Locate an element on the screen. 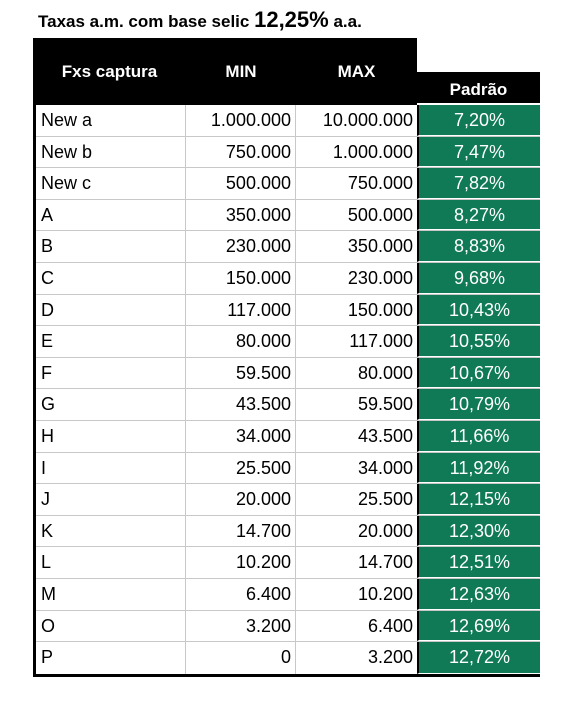 This screenshot has height=707, width=574. table-row: New a 1.000.000 10.000.000 7,20% is located at coordinates (288, 121).